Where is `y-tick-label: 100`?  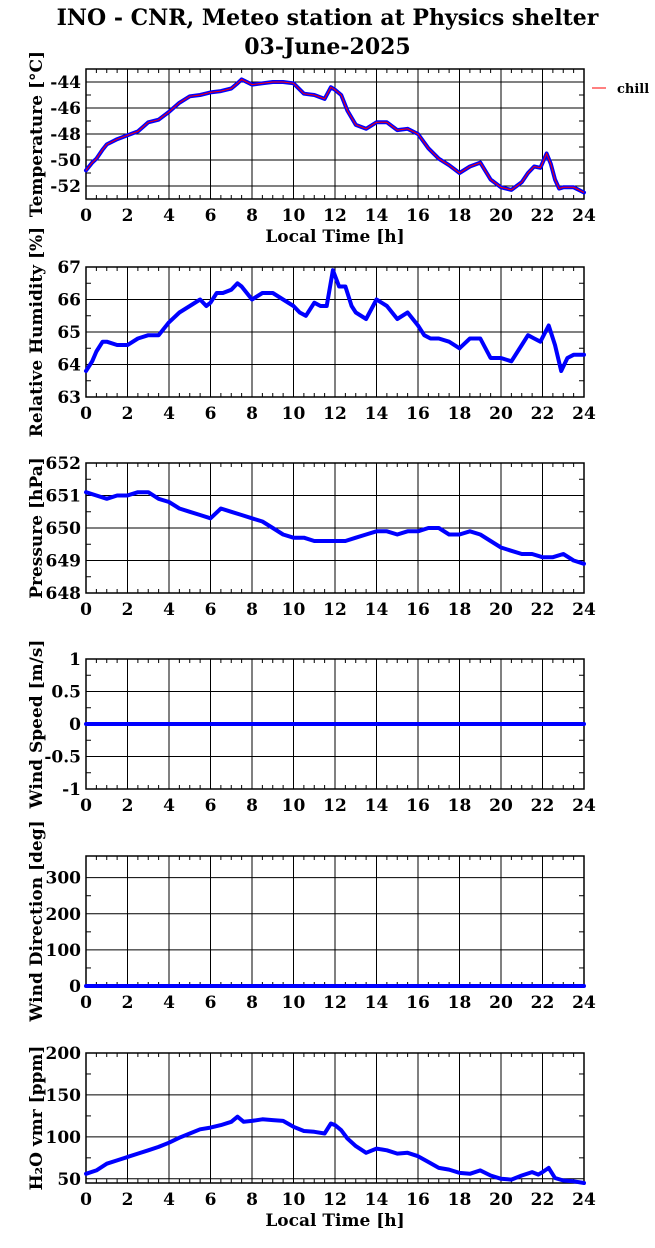 y-tick-label: 100 is located at coordinates (64, 1138).